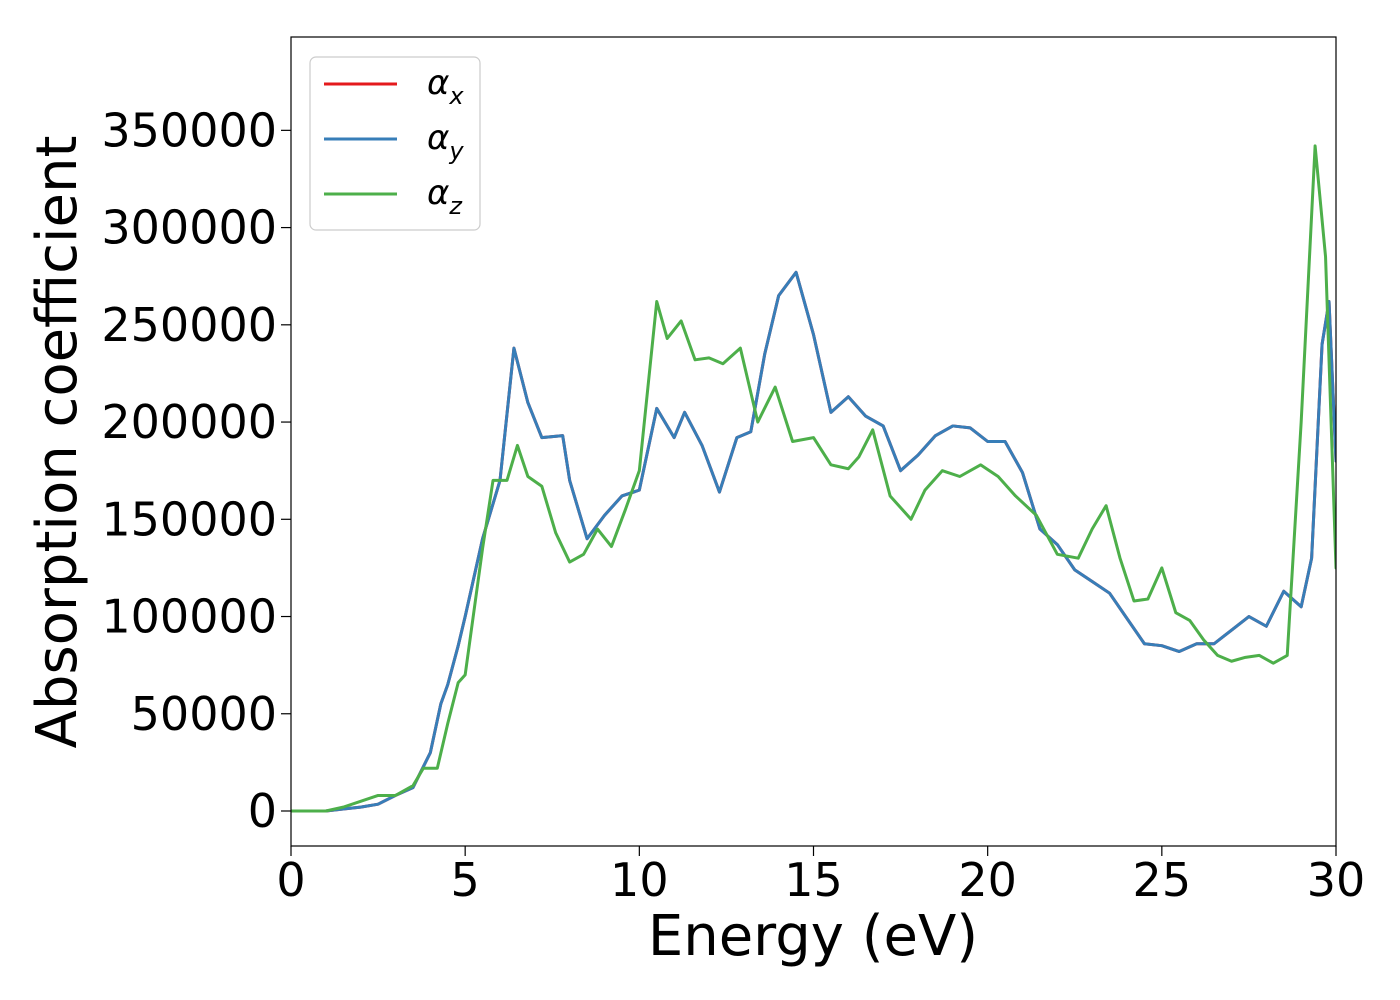 The height and width of the screenshot is (1000, 1400). I want to click on x-tick-label: 30, so click(1336, 880).